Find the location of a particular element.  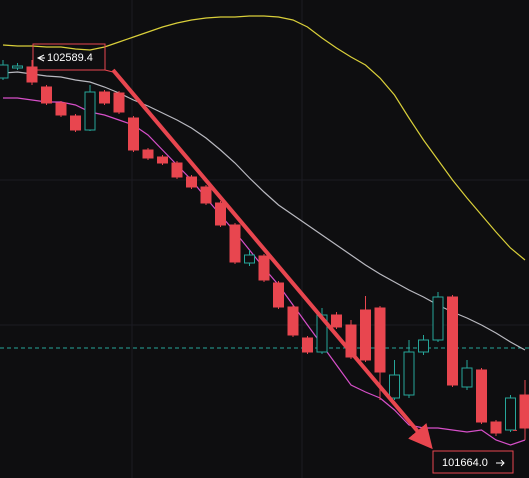

low-label-box is located at coordinates (473, 462).